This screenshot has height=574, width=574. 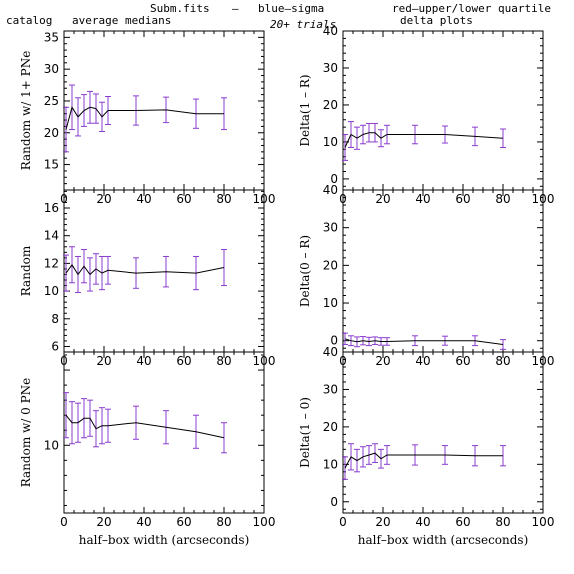 I want to click on figure-filename: Subm.fits, so click(x=180, y=8).